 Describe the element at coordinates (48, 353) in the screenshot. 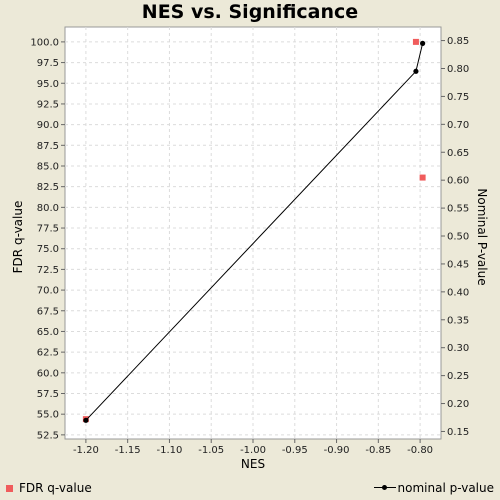

I see `y-left-tick-label: 62.5` at that location.